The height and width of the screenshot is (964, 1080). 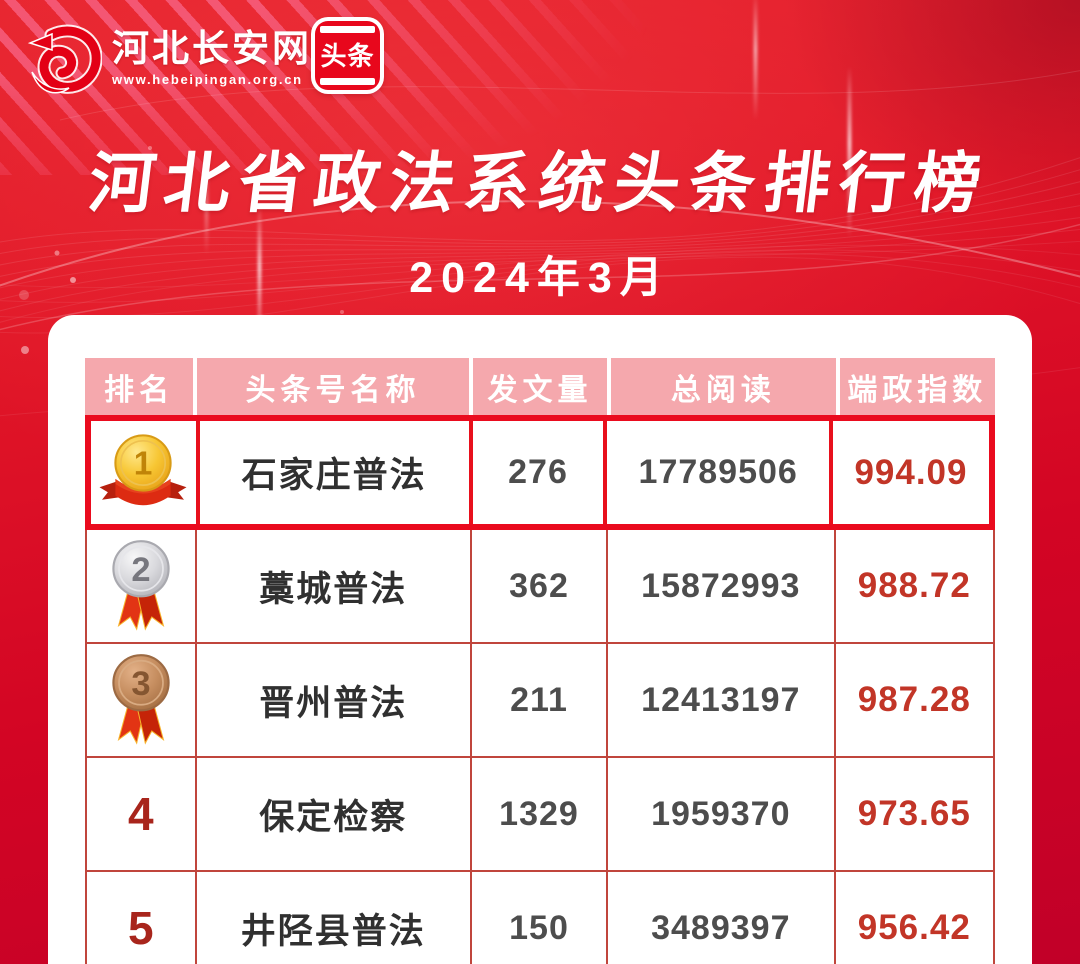 What do you see at coordinates (914, 699) in the screenshot?
I see `index-cell: 987.28` at bounding box center [914, 699].